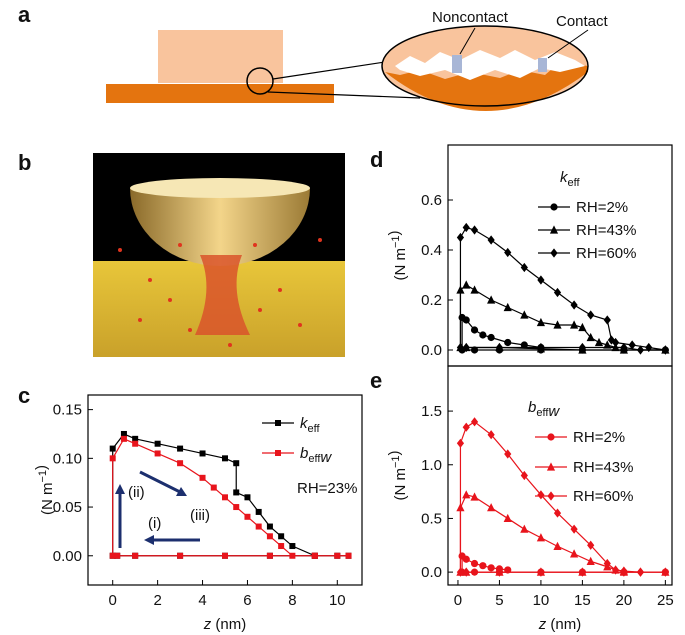 Image resolution: width=685 pixels, height=635 pixels. What do you see at coordinates (397, 475) in the screenshot?
I see `y-axis-label: (N m−1)` at bounding box center [397, 475].